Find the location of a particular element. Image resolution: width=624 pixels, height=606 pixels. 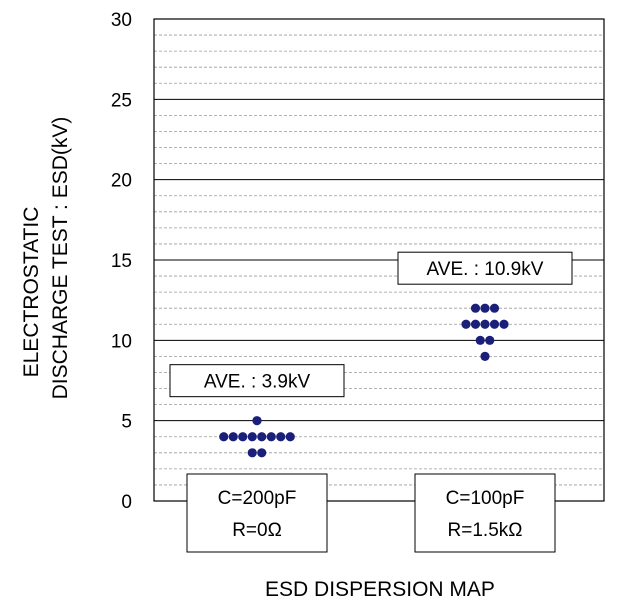

y-axis-title-line-1: ELECTROSTATIC is located at coordinates (31, 292).